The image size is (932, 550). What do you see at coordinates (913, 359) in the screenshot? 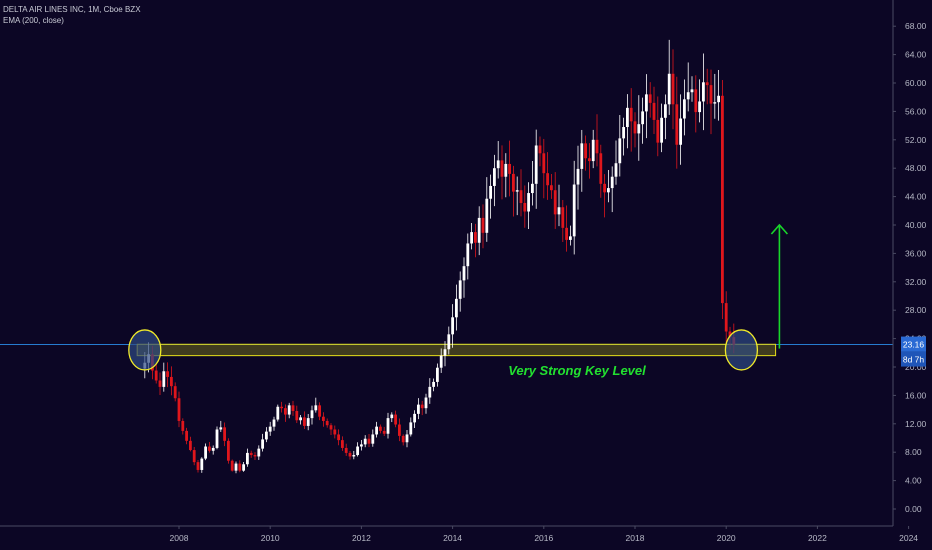
I see `bar-timer-badge` at bounding box center [913, 359].